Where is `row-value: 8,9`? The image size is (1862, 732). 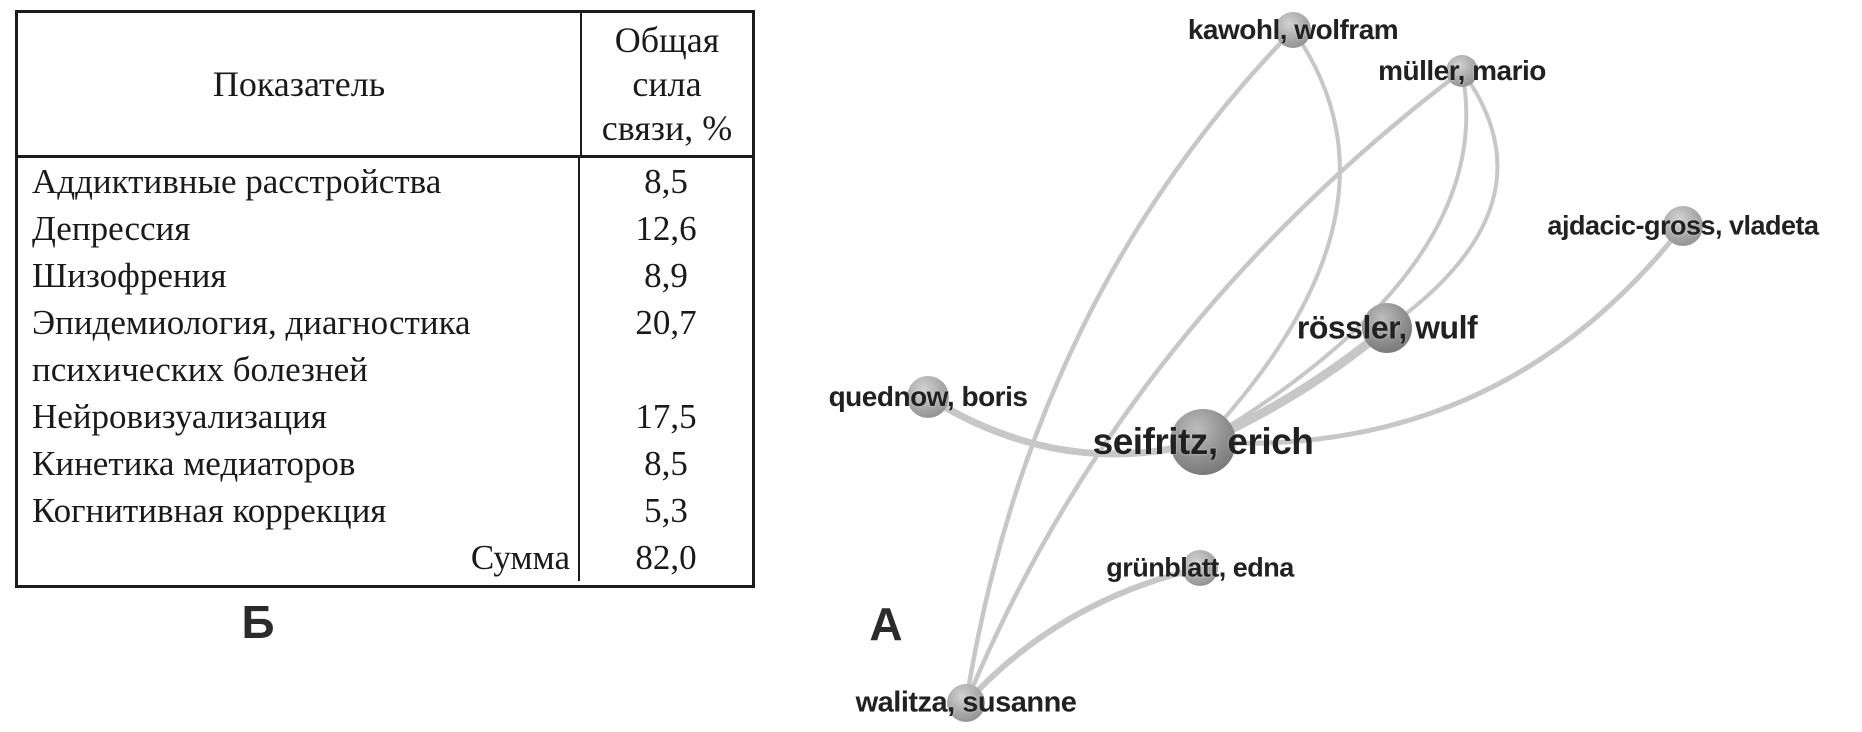
row-value: 8,9 is located at coordinates (666, 275).